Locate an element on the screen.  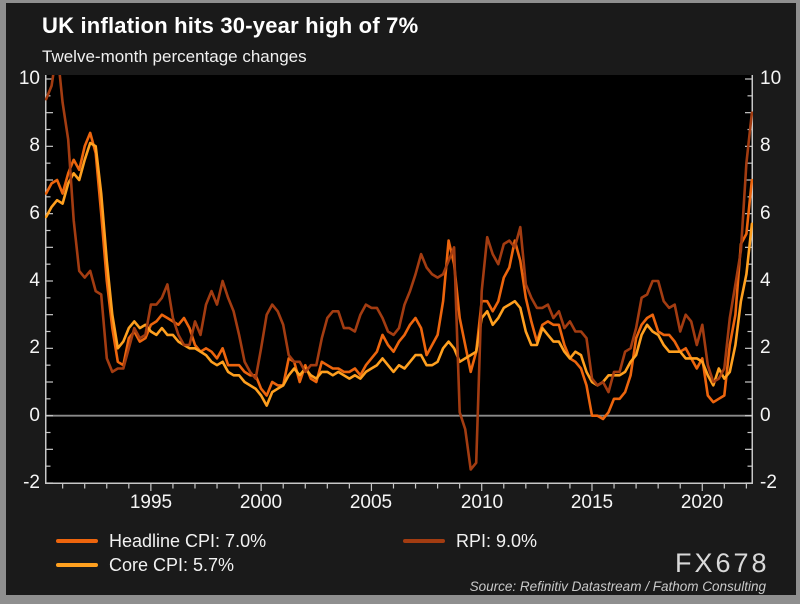
chart-title: UK inflation hits 30-year high of 7% is located at coordinates (230, 25).